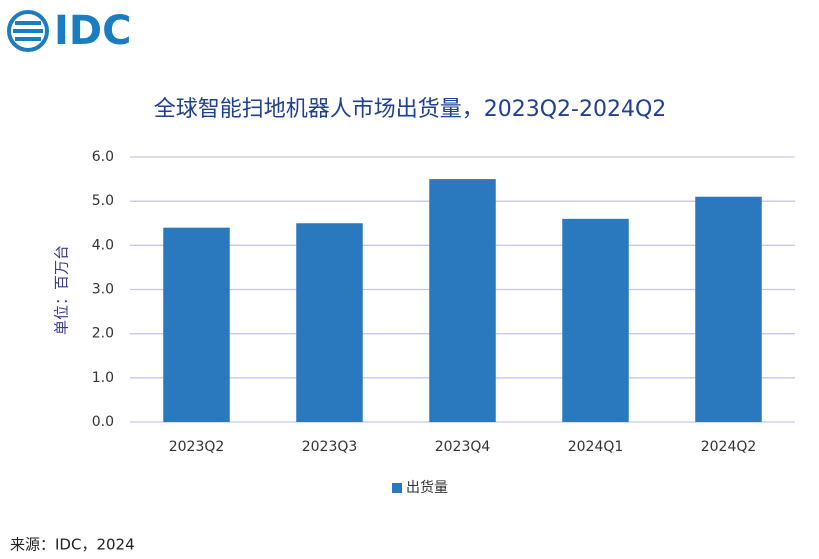 The height and width of the screenshot is (559, 819). I want to click on legend-swatch, so click(397, 488).